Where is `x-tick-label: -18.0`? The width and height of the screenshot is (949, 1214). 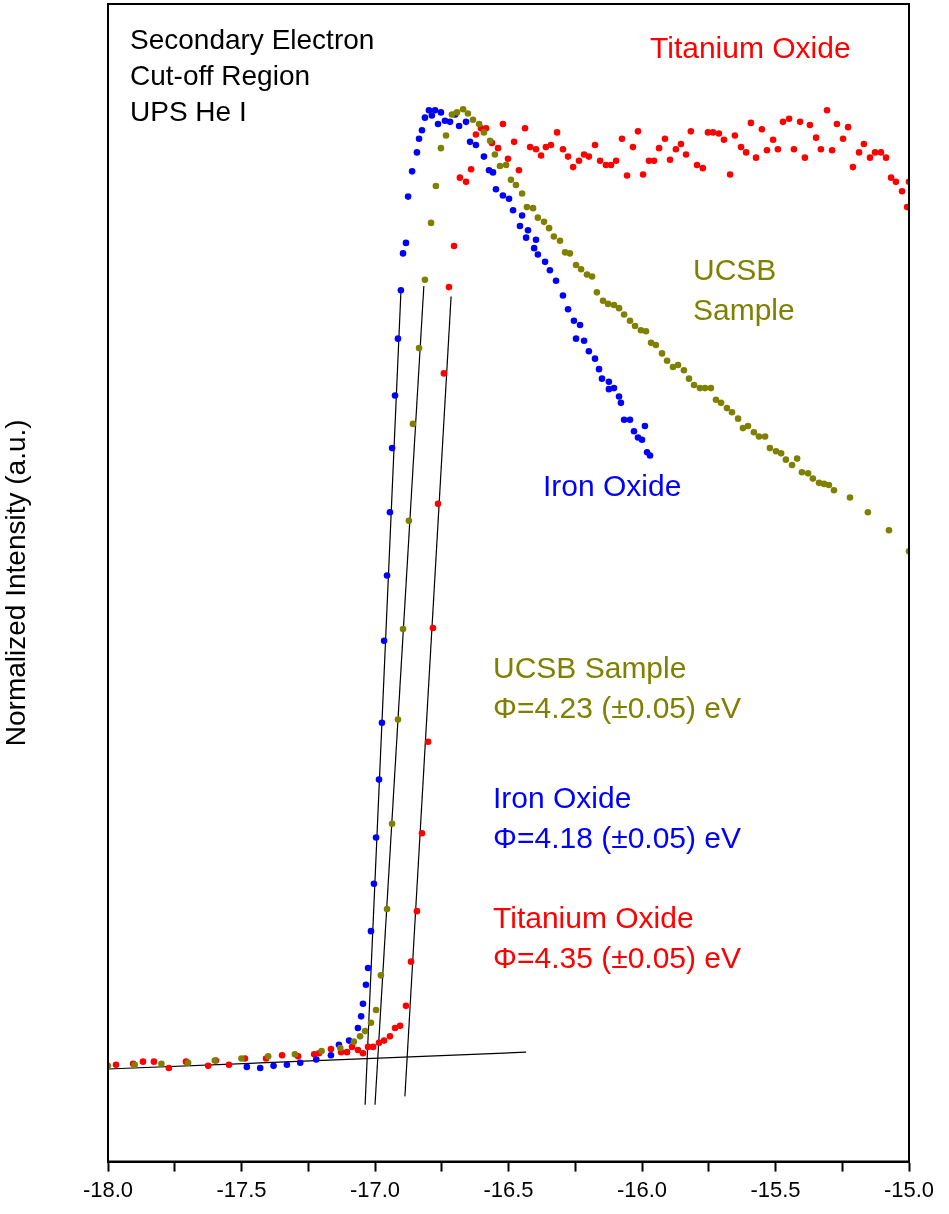 x-tick-label: -18.0 is located at coordinates (108, 1189).